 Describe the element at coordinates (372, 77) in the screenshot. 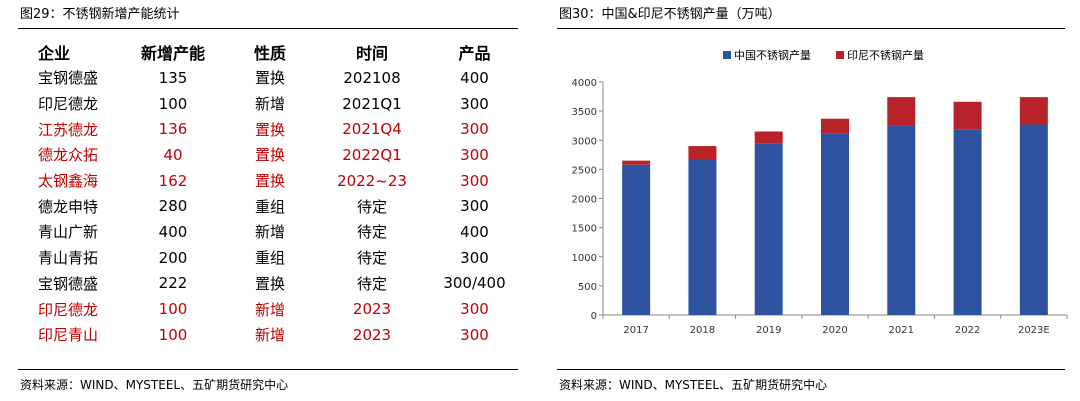

I see `cell-time: 202108` at that location.